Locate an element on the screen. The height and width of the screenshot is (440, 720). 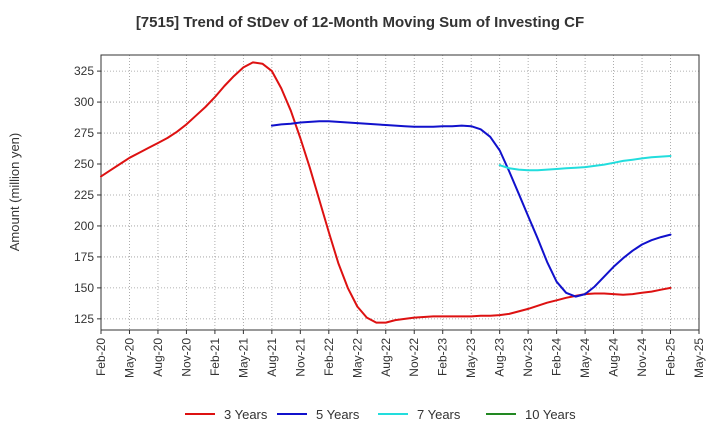
y-tick-label: 150 is located at coordinates (84, 288).